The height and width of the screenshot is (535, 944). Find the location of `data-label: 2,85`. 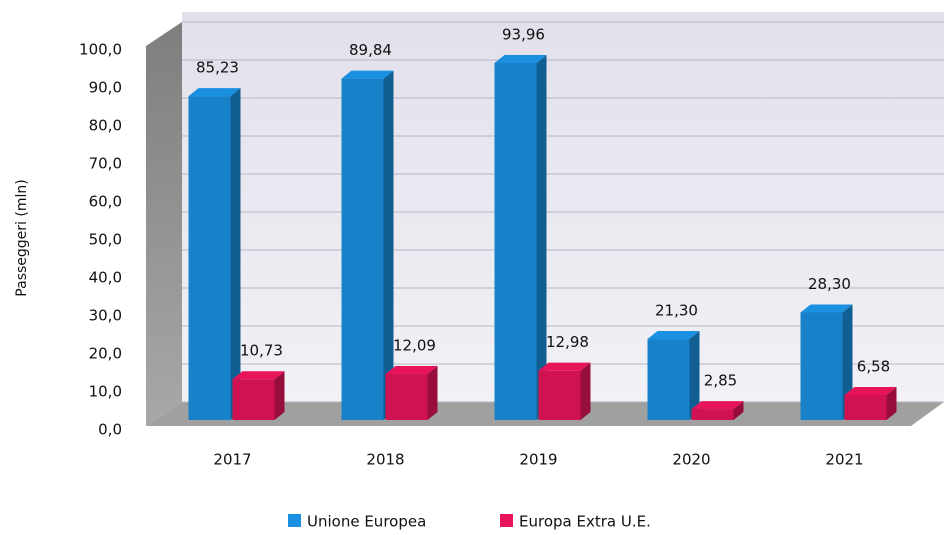

data-label: 2,85 is located at coordinates (720, 381).